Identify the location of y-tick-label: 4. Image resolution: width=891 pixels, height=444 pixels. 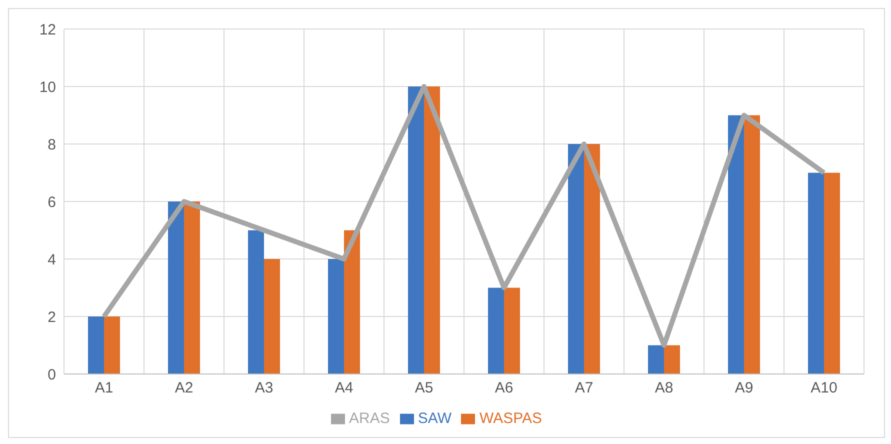
(52, 259).